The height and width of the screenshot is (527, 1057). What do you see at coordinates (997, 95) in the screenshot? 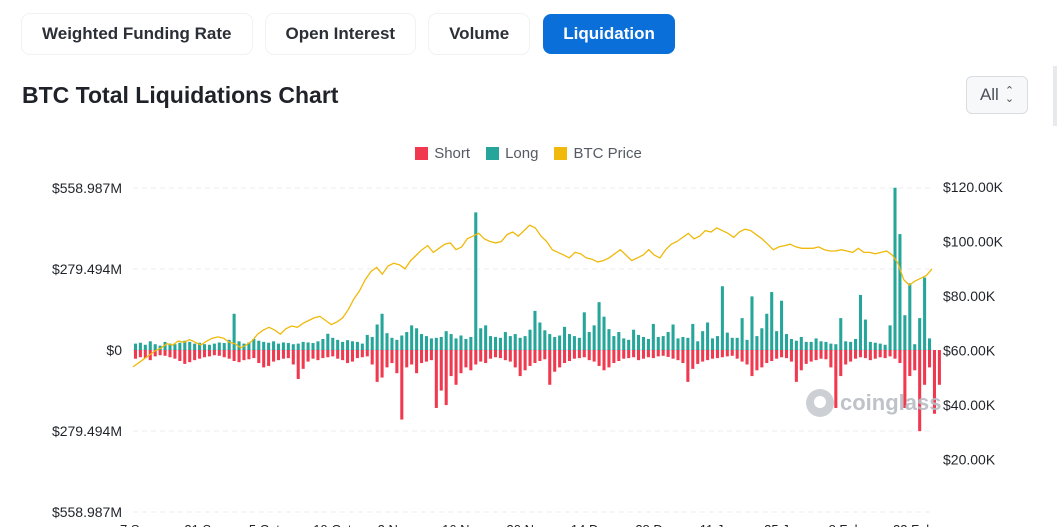
I see `range-select: All ⌃ ⌄` at bounding box center [997, 95].